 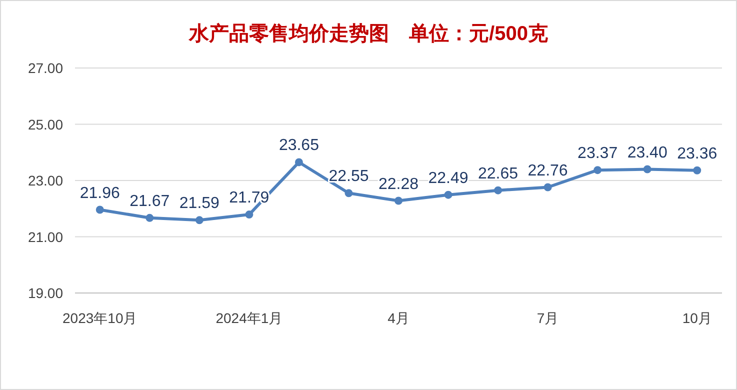 What do you see at coordinates (150, 201) in the screenshot?
I see `data-label: 21.67` at bounding box center [150, 201].